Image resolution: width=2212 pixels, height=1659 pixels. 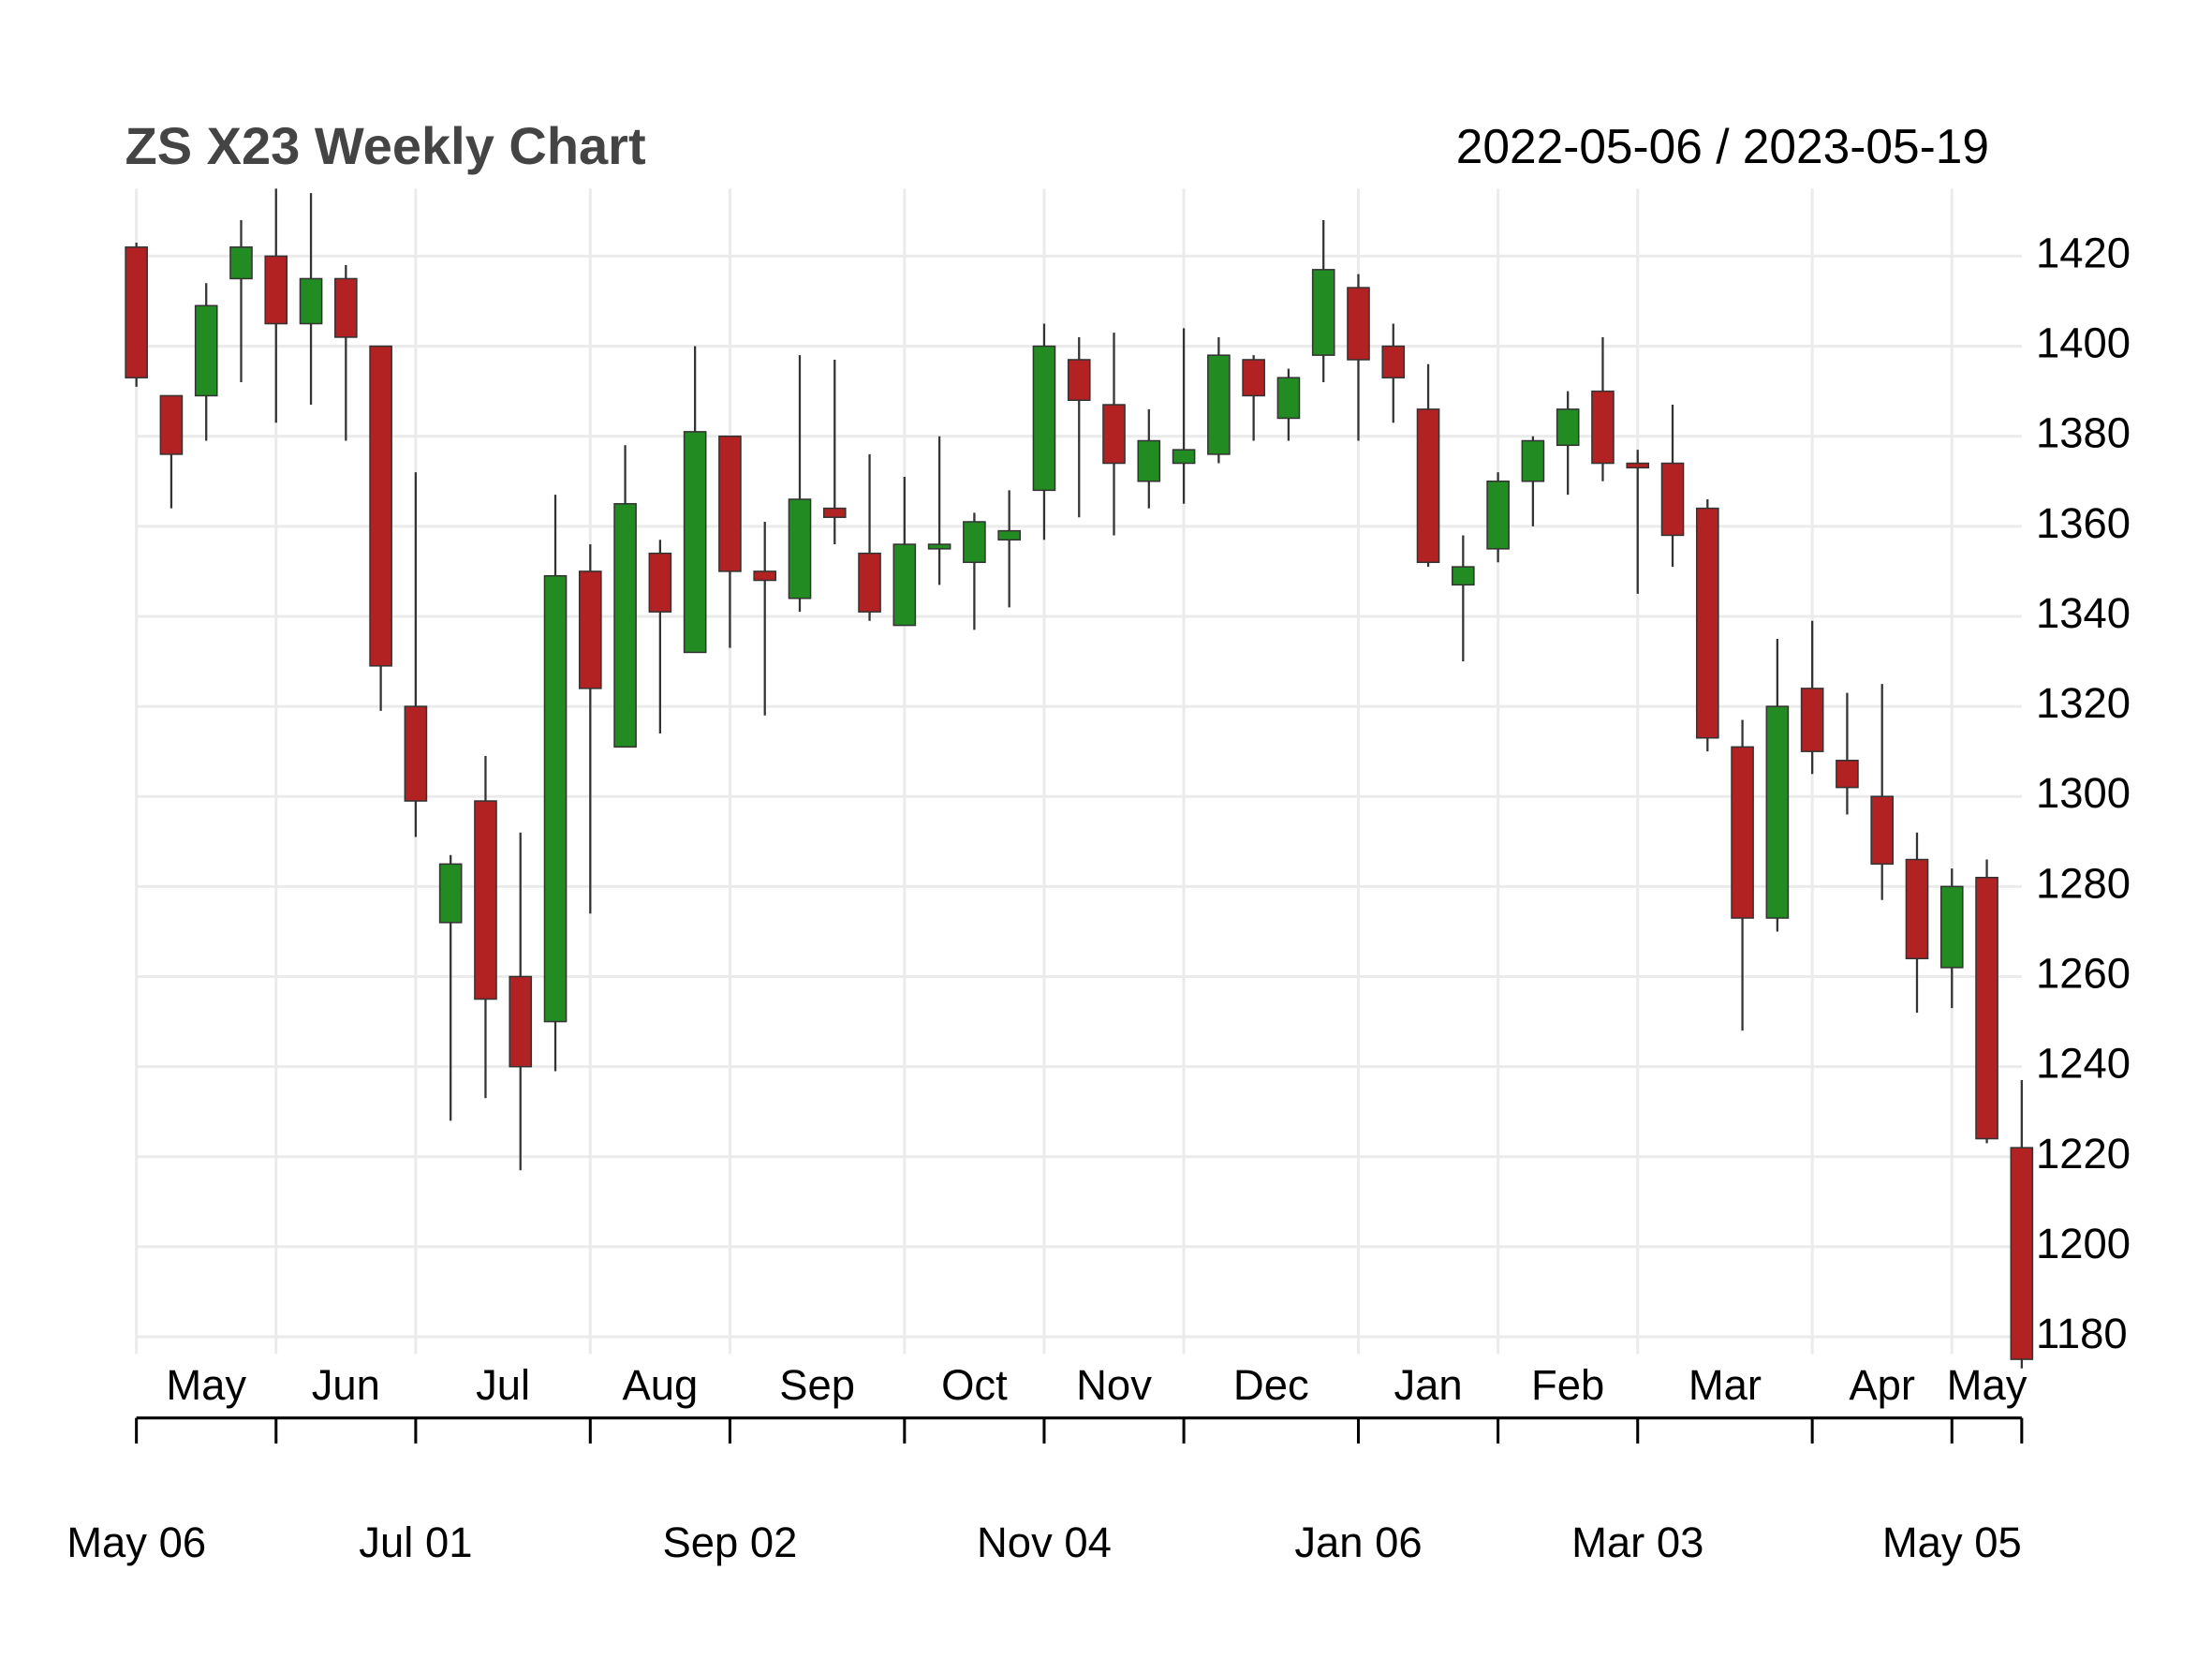 What do you see at coordinates (1271, 1385) in the screenshot?
I see `month-label: Dec` at bounding box center [1271, 1385].